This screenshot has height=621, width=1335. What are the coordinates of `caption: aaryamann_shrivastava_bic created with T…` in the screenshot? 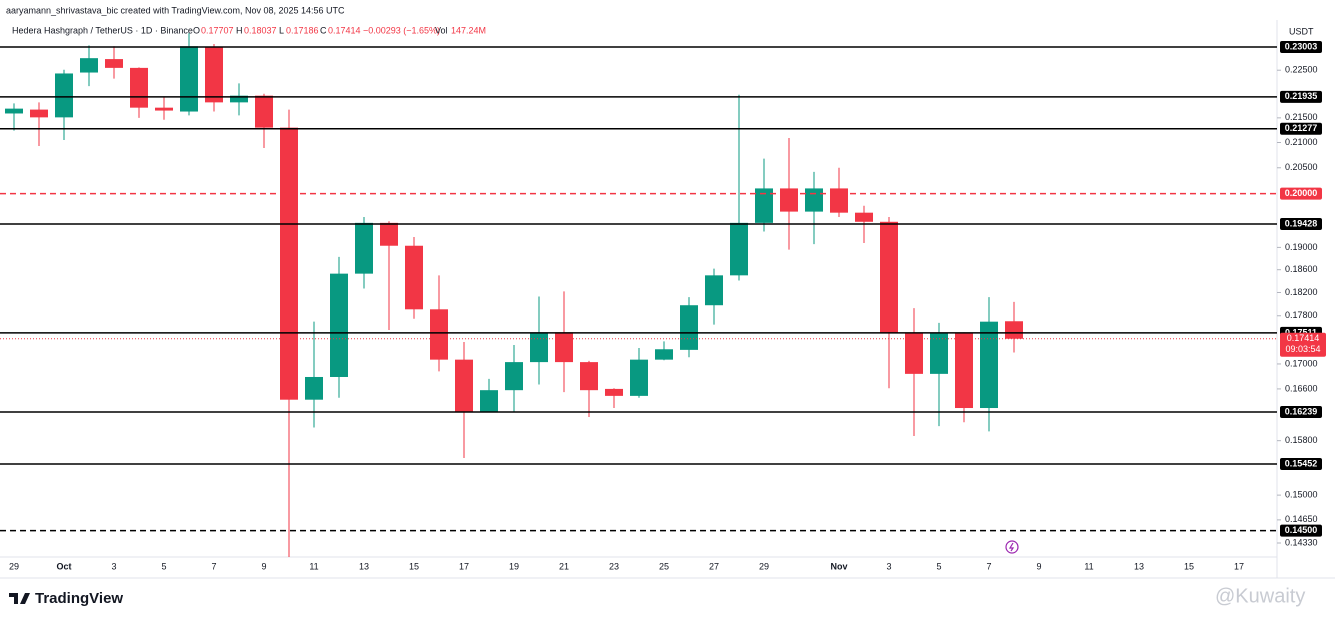 It's located at (175, 10).